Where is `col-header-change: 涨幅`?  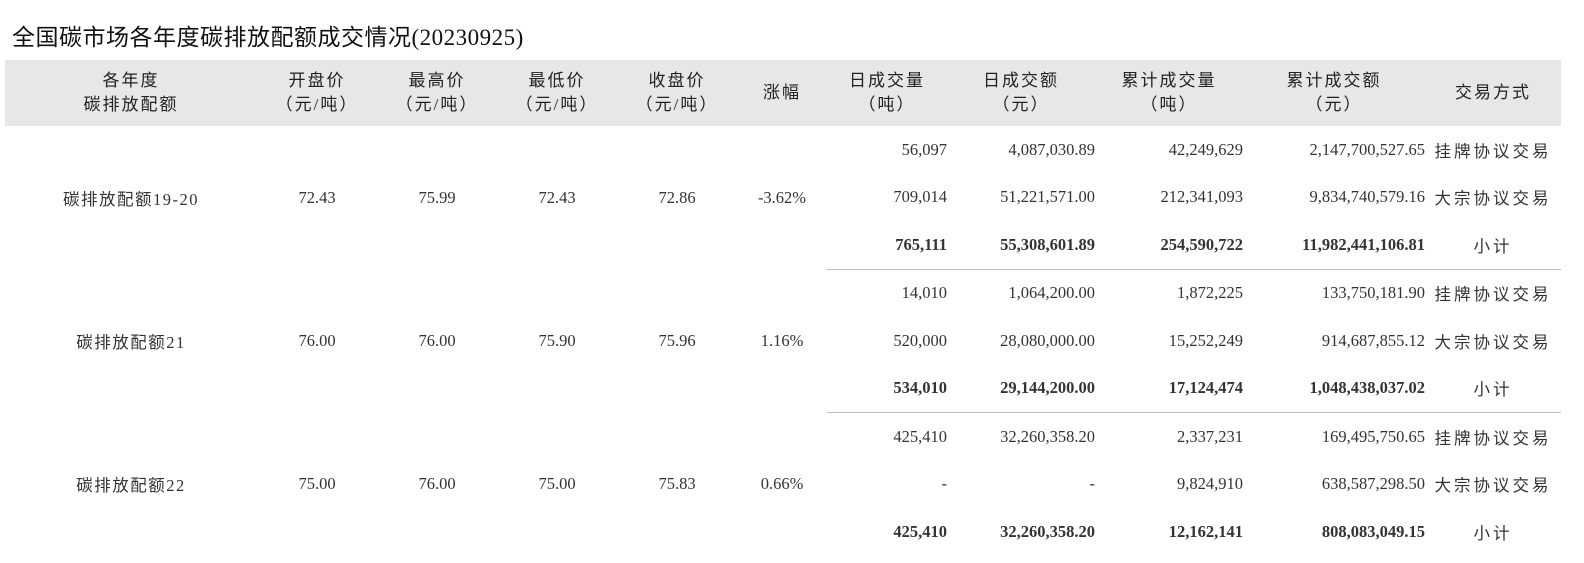
col-header-change: 涨幅 is located at coordinates (782, 93).